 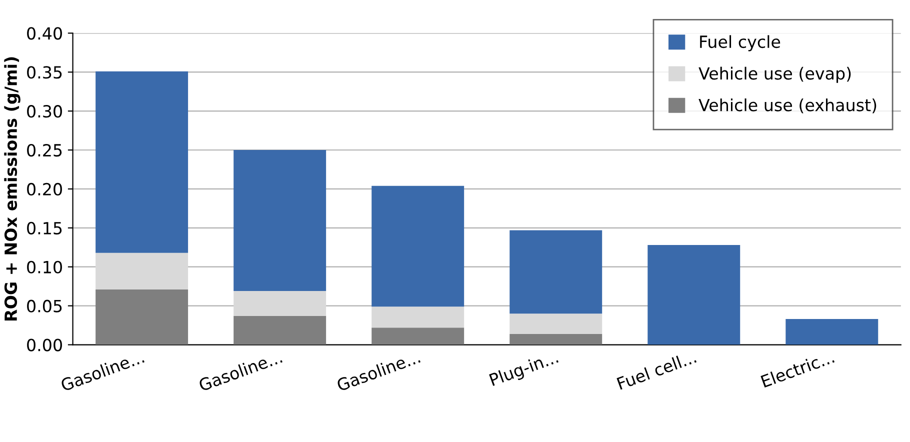 What do you see at coordinates (44, 345) in the screenshot?
I see `y-tick-label: 0.00` at bounding box center [44, 345].